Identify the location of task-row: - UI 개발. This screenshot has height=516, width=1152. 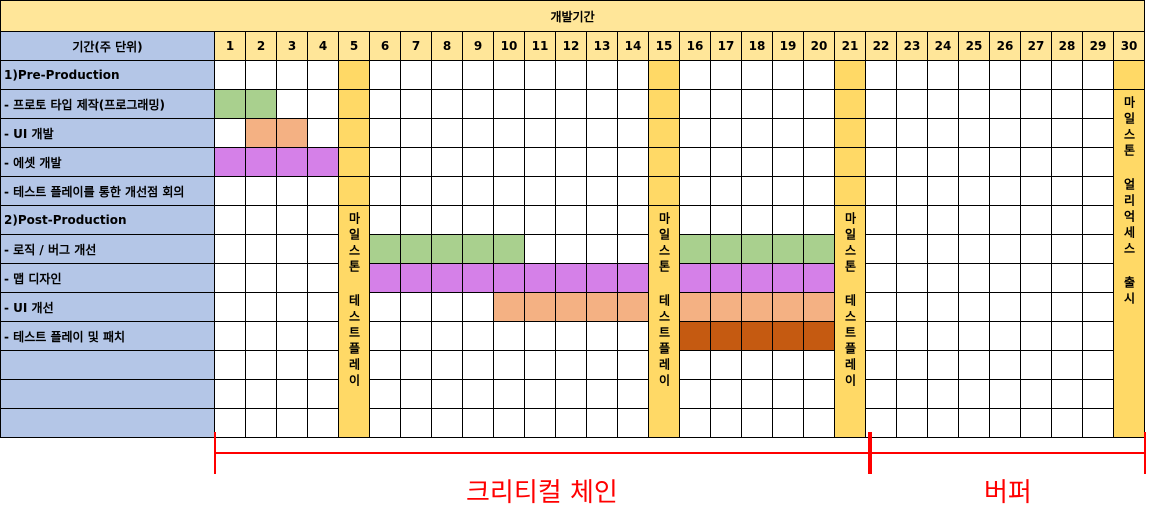
(572, 133).